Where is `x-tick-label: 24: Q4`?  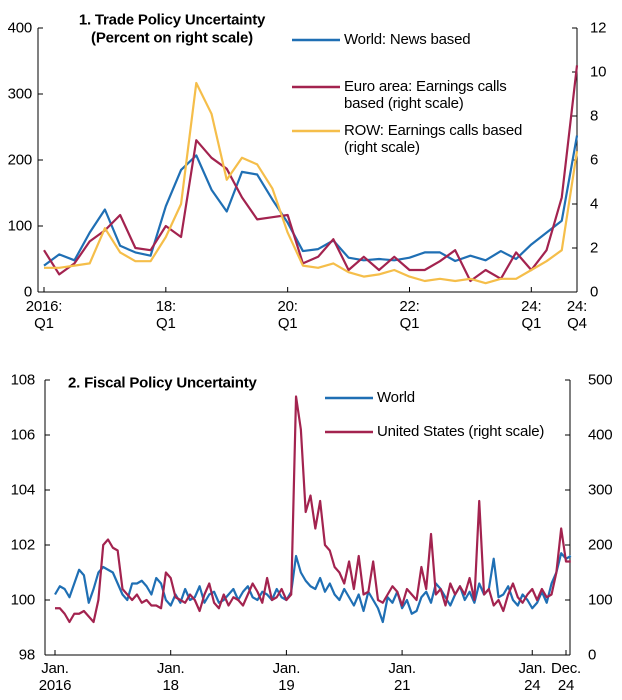
x-tick-label: 24: Q4 is located at coordinates (577, 315).